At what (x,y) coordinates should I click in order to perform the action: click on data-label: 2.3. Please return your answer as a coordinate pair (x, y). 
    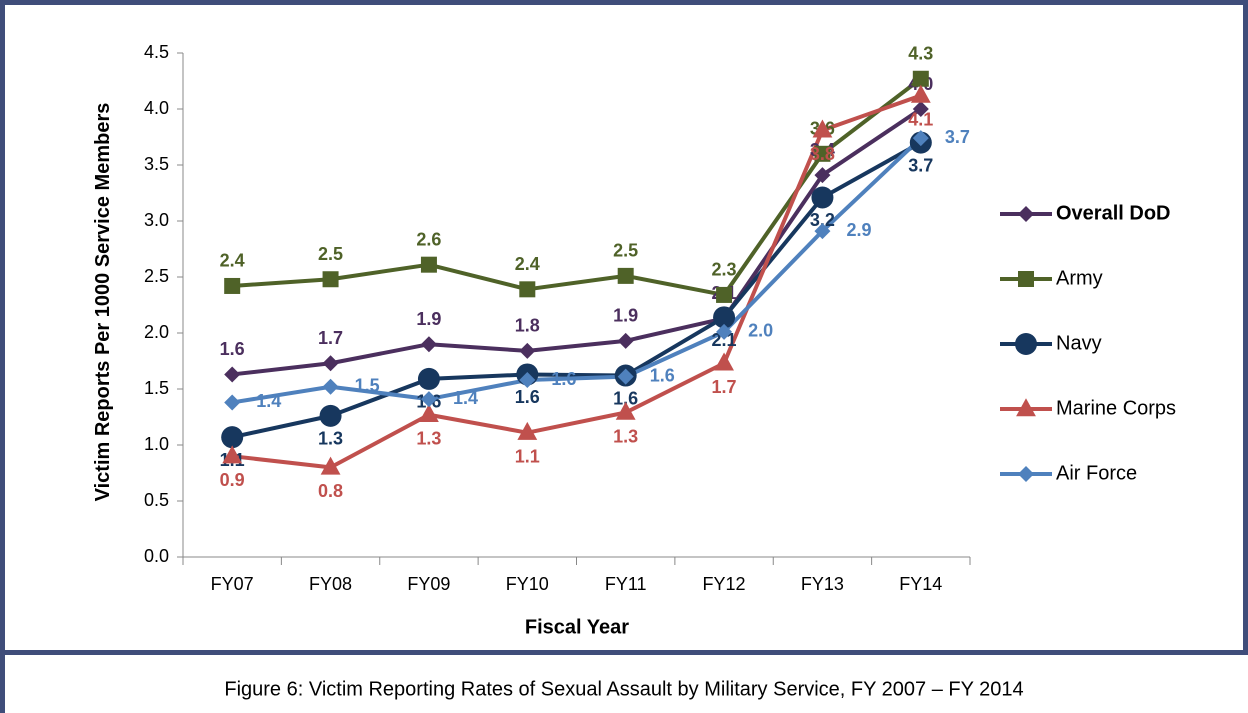
    Looking at the image, I should click on (724, 270).